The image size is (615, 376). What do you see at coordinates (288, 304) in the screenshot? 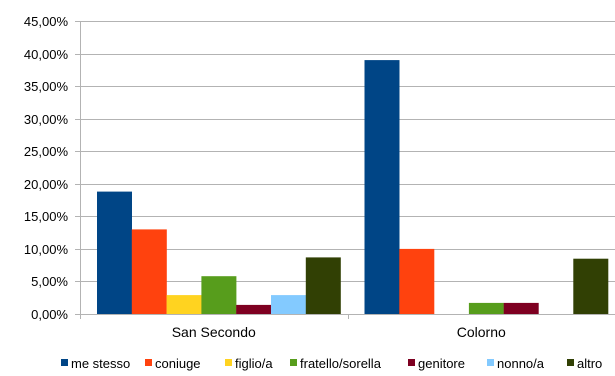
I see `bar-nonno-a-san-secondo` at bounding box center [288, 304].